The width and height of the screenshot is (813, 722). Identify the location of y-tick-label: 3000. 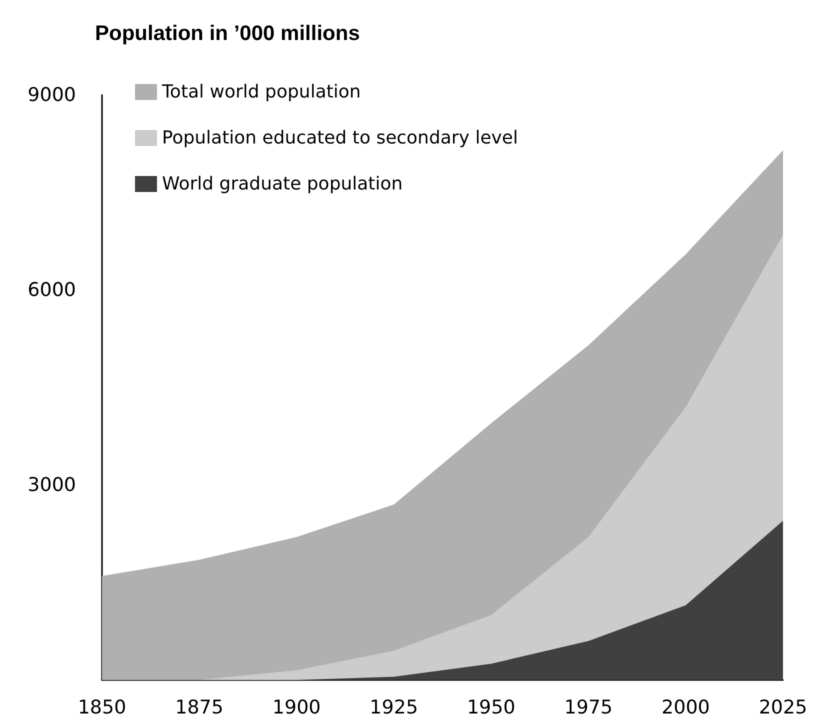
(52, 485).